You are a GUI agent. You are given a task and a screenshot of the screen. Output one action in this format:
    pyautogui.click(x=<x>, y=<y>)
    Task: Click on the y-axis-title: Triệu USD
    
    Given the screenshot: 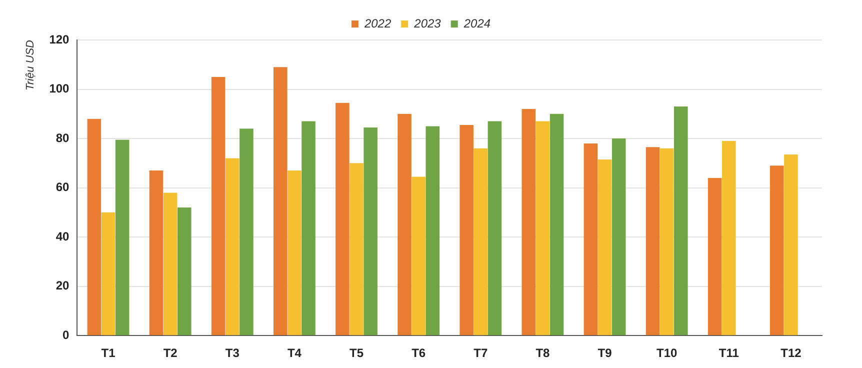 What is the action you would take?
    pyautogui.click(x=30, y=65)
    